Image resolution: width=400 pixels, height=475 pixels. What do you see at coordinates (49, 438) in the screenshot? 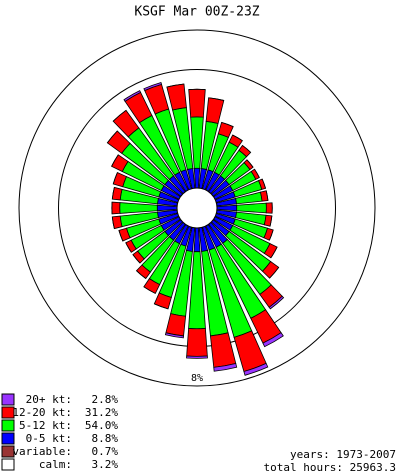
I see `legend-label: 0-5 kt:` at bounding box center [49, 438].